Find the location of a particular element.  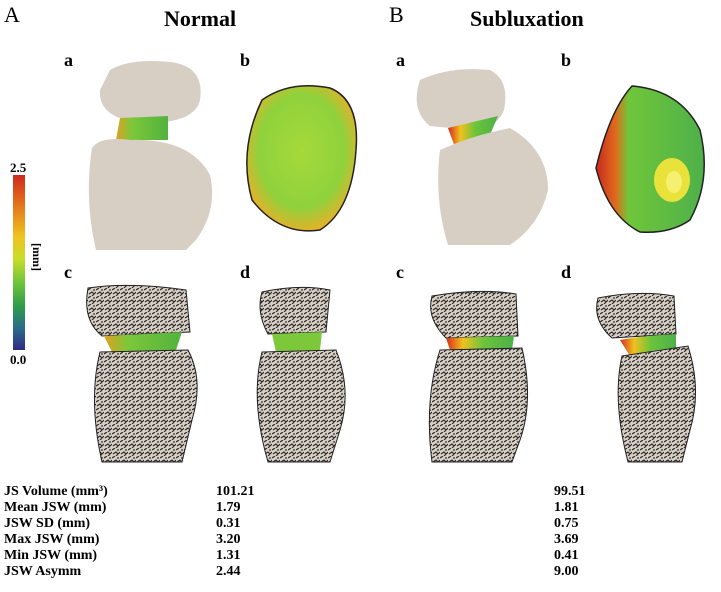

sublux-asymm: 9.00 is located at coordinates (566, 571).